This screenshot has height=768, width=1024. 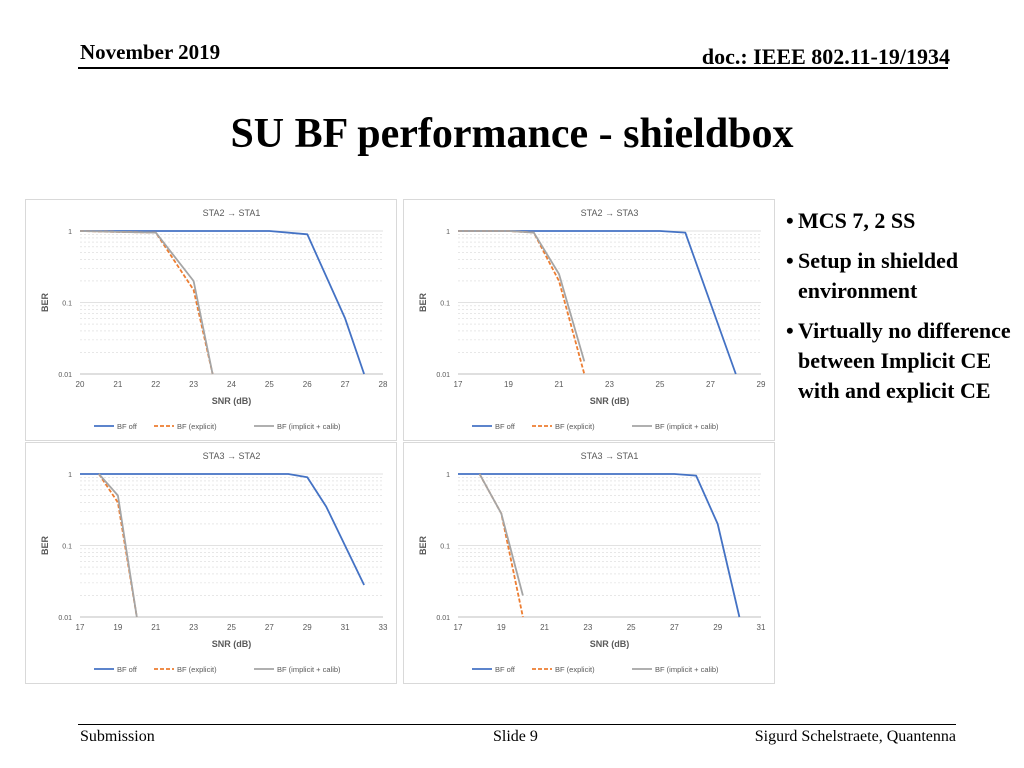 What do you see at coordinates (232, 213) in the screenshot?
I see `chart-title: STA2 → STA1` at bounding box center [232, 213].